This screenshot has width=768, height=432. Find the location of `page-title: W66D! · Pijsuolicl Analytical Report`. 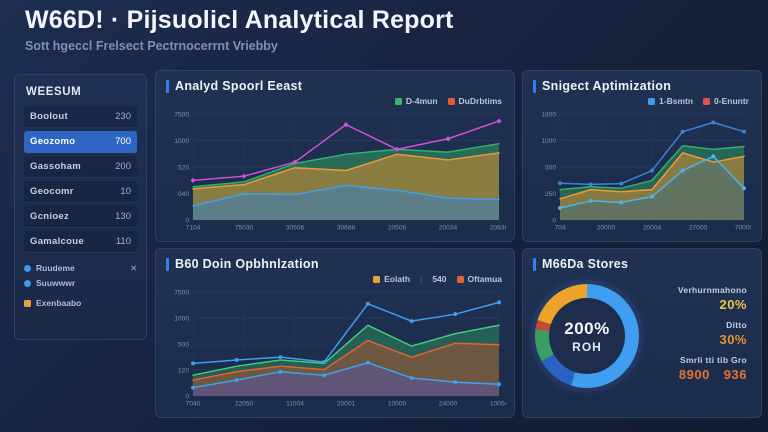

page-title: W66D! · Pijsuolicl Analytical Report is located at coordinates (239, 20).